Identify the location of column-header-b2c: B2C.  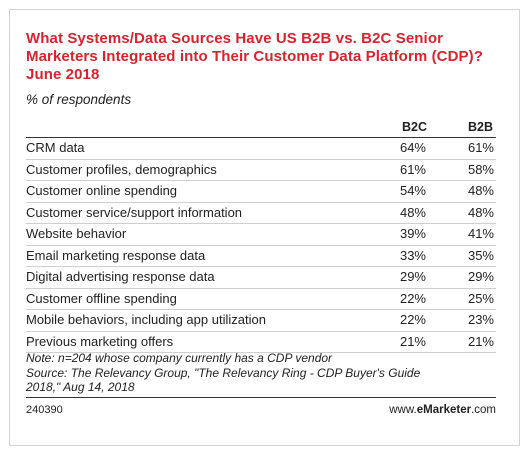
(414, 127).